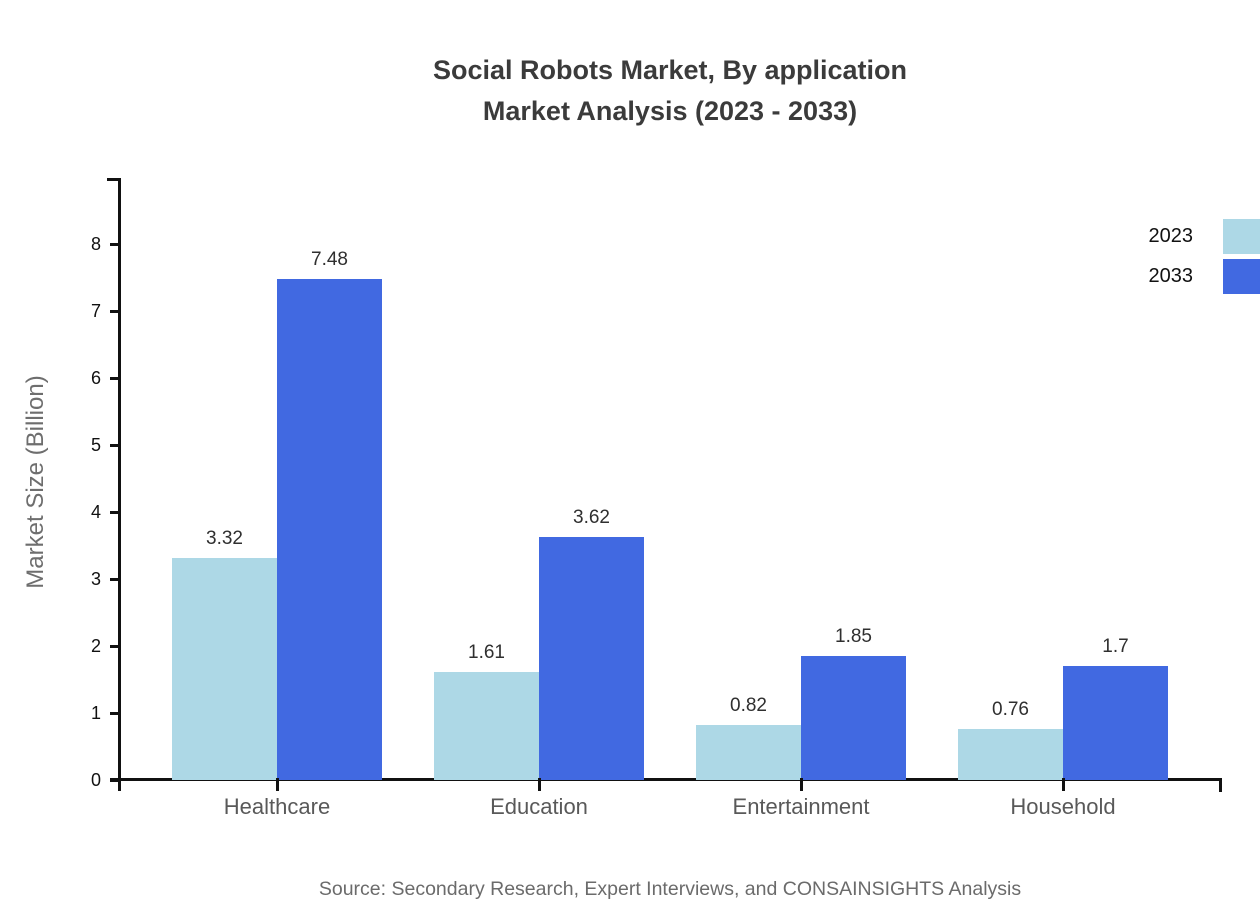 Image resolution: width=1260 pixels, height=920 pixels. What do you see at coordinates (666, 779) in the screenshot?
I see `x-axis-line` at bounding box center [666, 779].